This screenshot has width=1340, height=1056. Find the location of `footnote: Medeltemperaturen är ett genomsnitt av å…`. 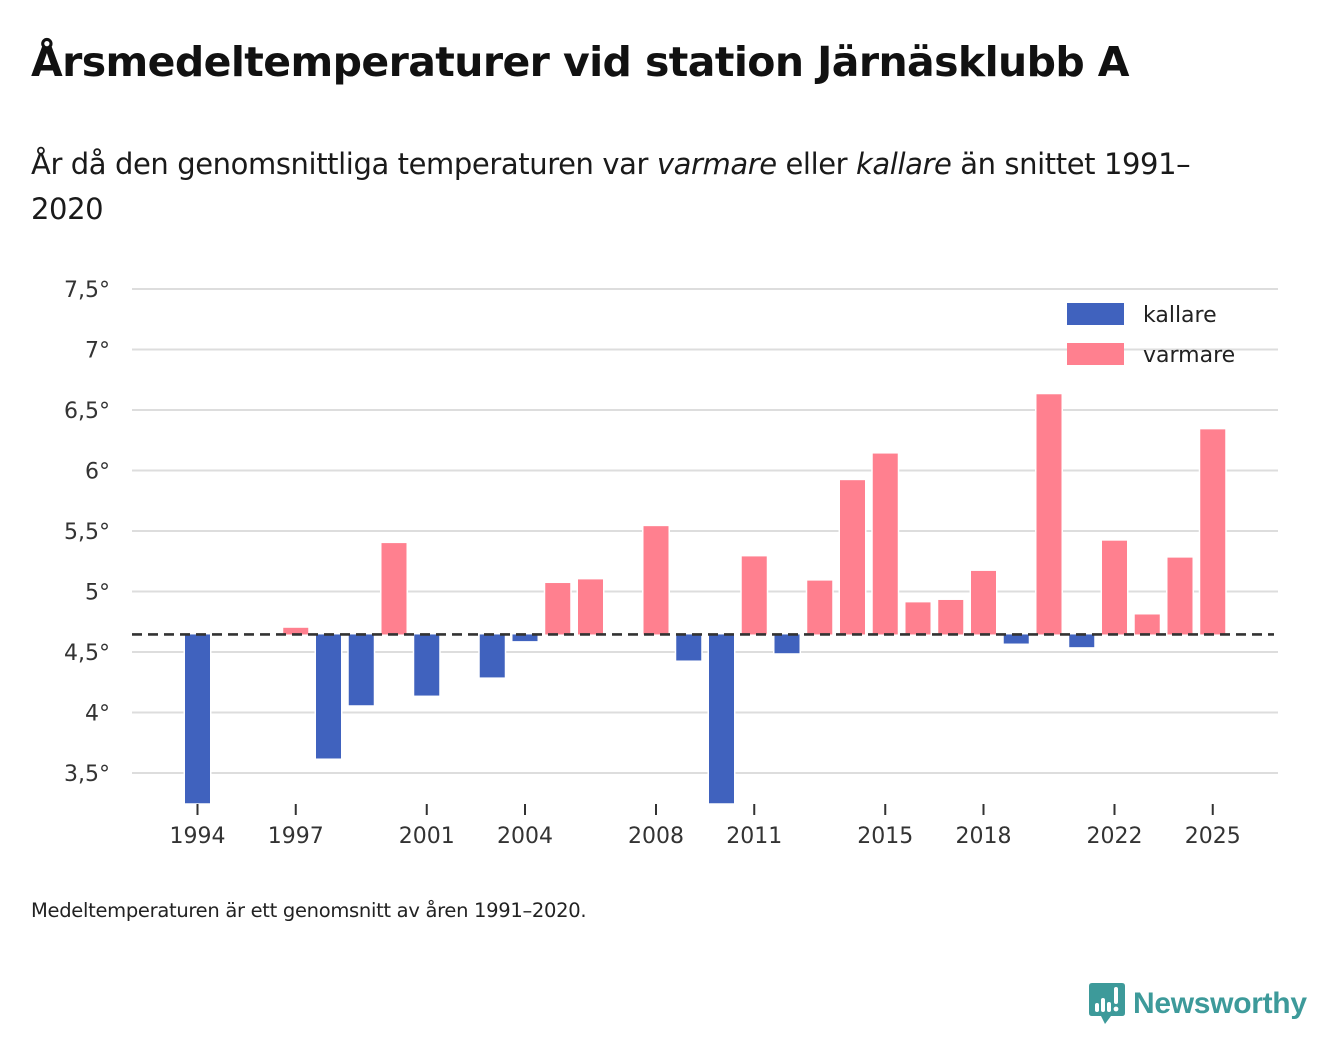

footnote: Medeltemperaturen är ett genomsnitt av å… is located at coordinates (309, 910).